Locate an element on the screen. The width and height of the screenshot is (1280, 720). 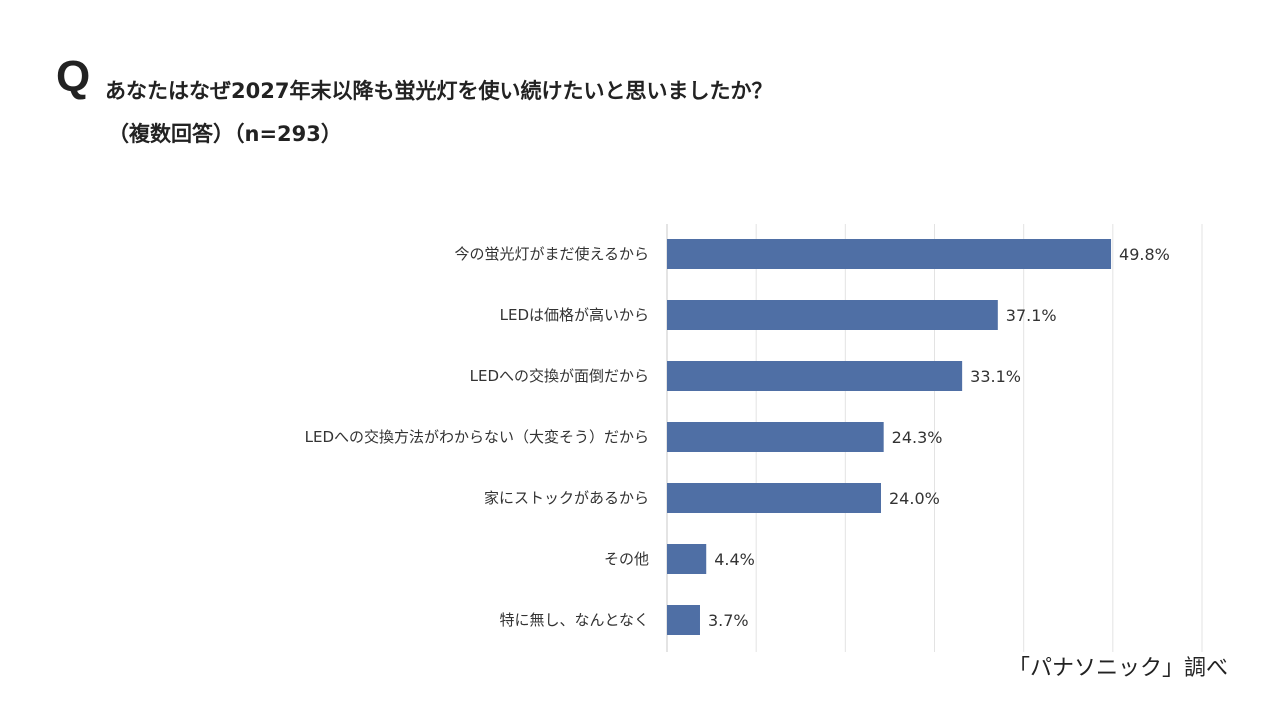
category-label: その他 is located at coordinates (626, 559).